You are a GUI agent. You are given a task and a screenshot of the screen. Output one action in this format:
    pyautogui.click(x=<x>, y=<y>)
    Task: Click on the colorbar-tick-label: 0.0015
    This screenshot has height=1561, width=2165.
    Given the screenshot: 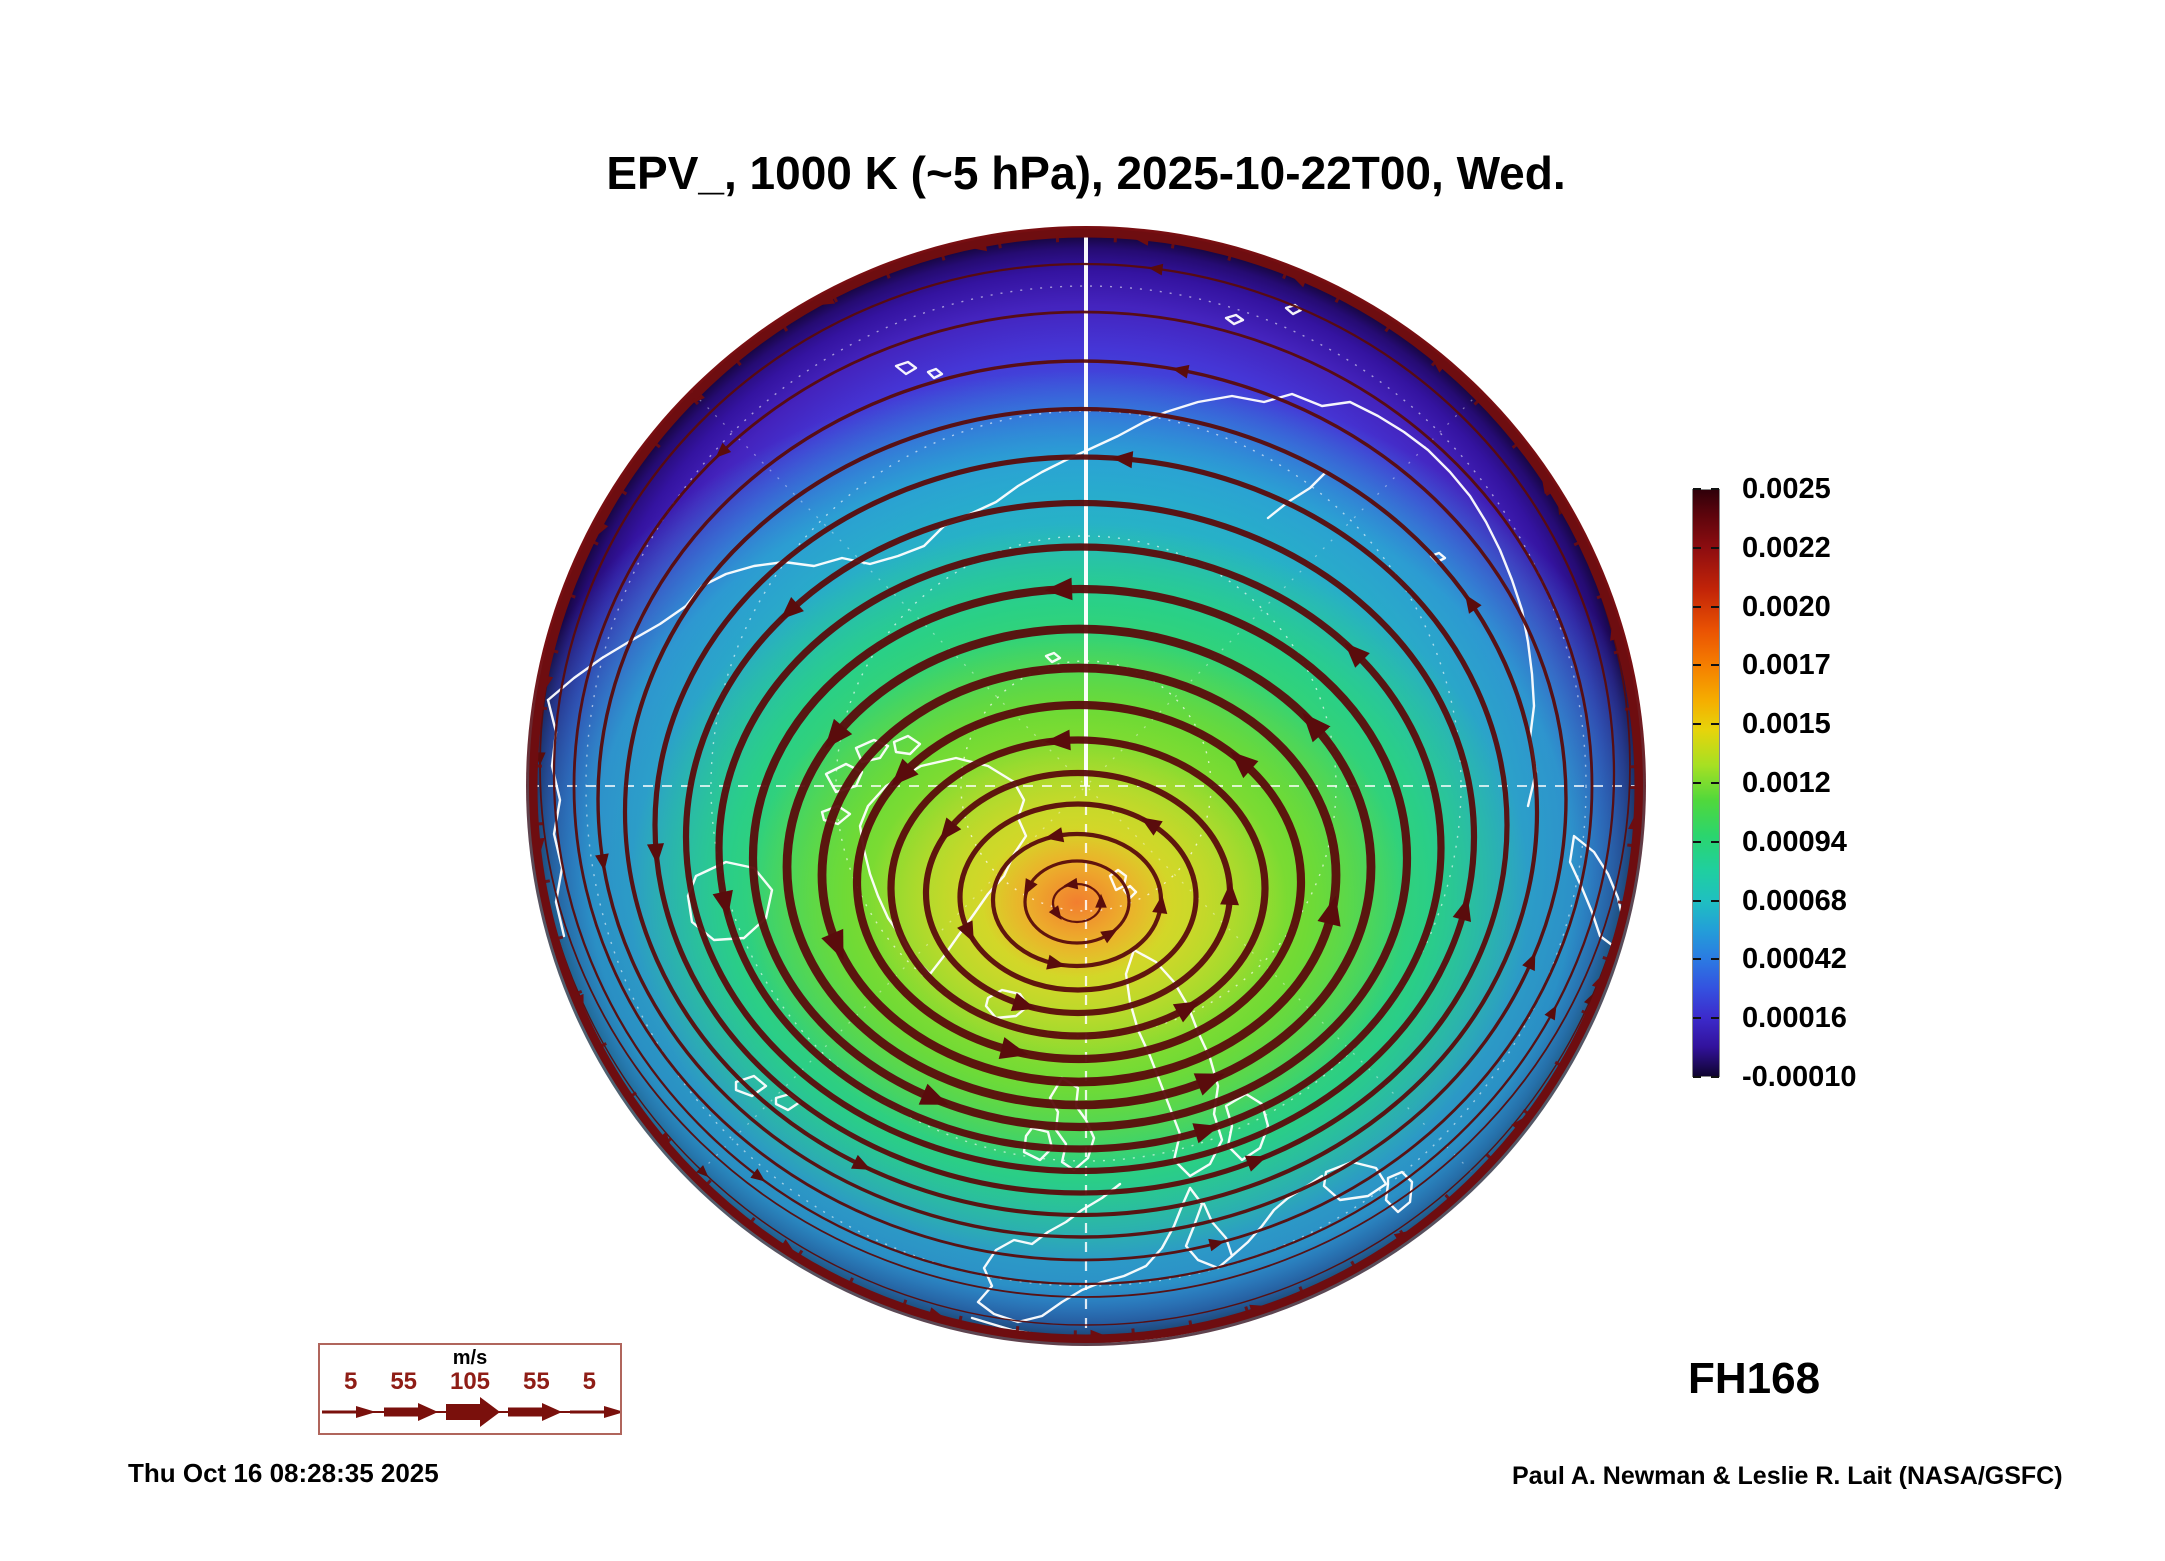 What is the action you would take?
    pyautogui.click(x=1786, y=724)
    